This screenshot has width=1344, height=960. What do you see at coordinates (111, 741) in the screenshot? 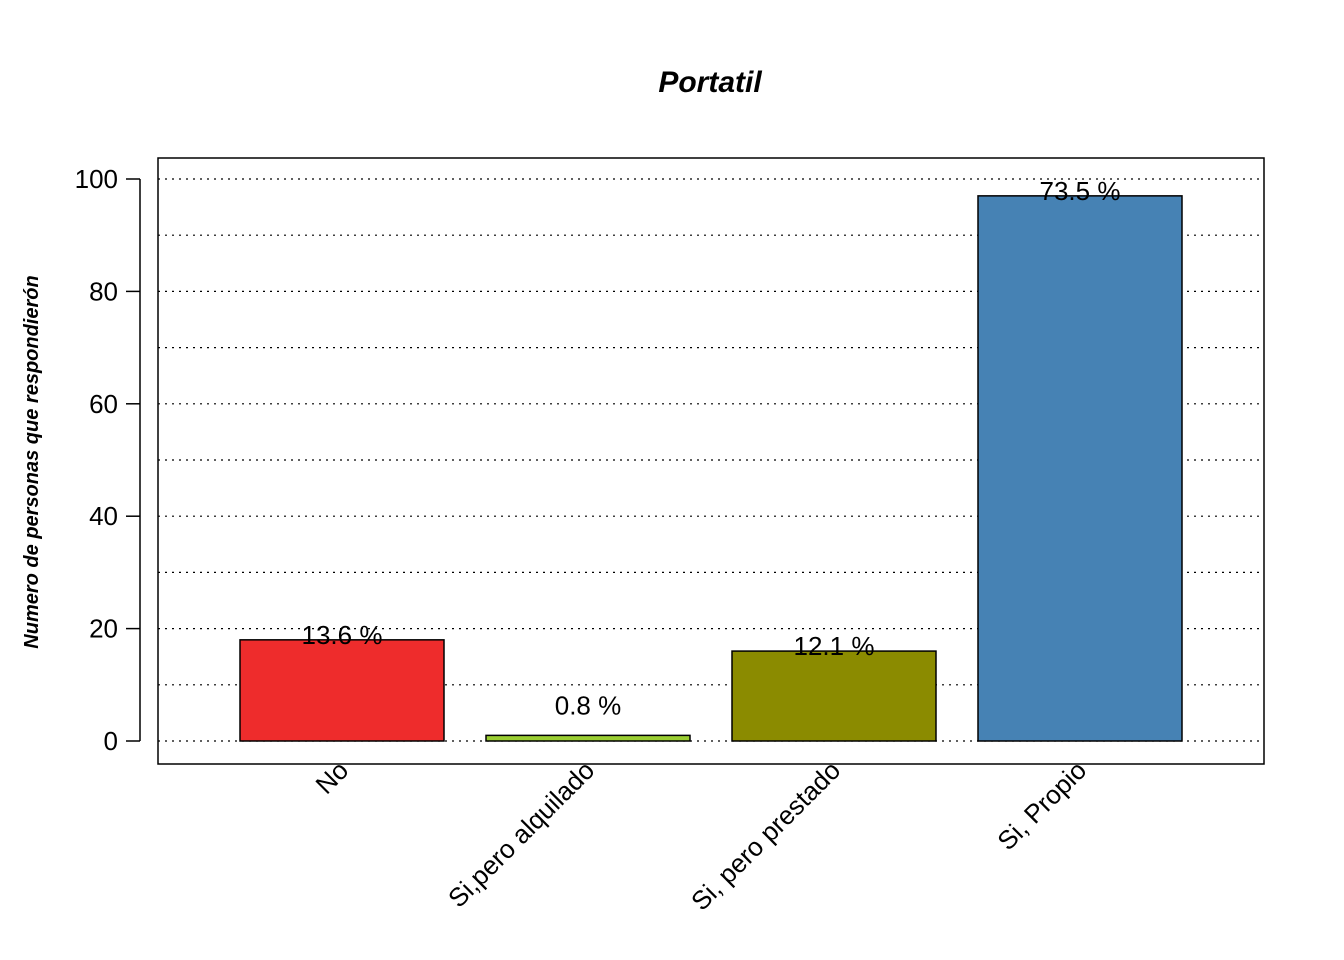
I see `y-tick-label: 0` at bounding box center [111, 741].